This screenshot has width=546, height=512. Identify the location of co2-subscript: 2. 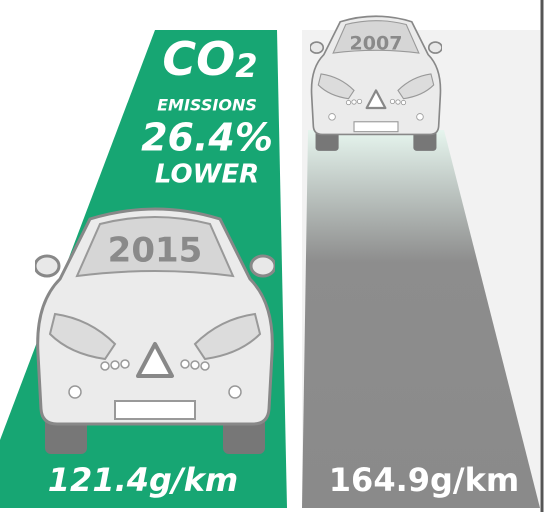
(246, 66).